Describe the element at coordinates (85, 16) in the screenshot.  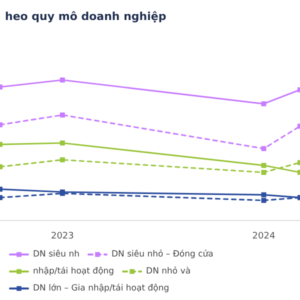
I see `chart-title: heo quy mô doanh nghiệp` at that location.